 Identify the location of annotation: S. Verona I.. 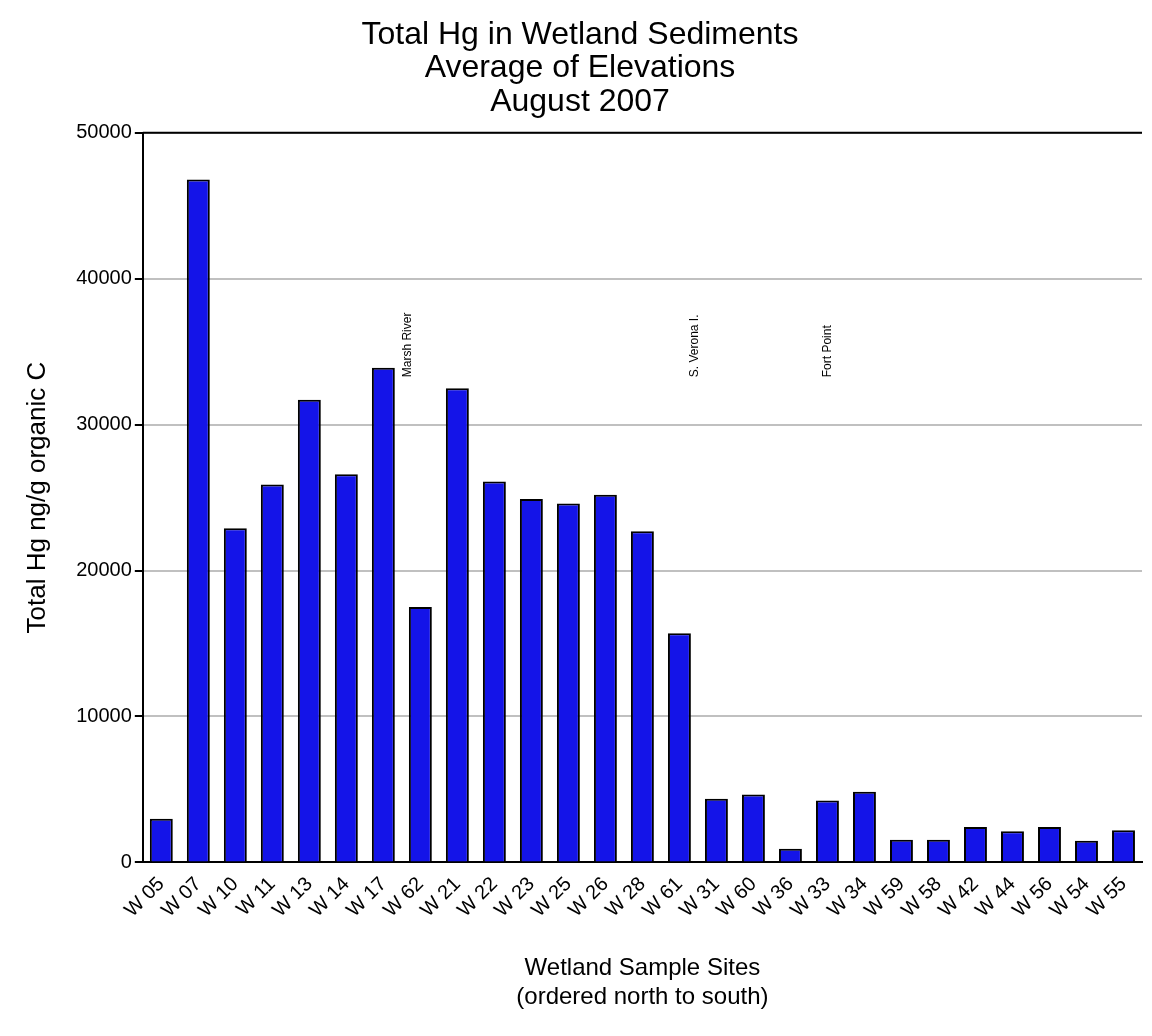
(693, 346).